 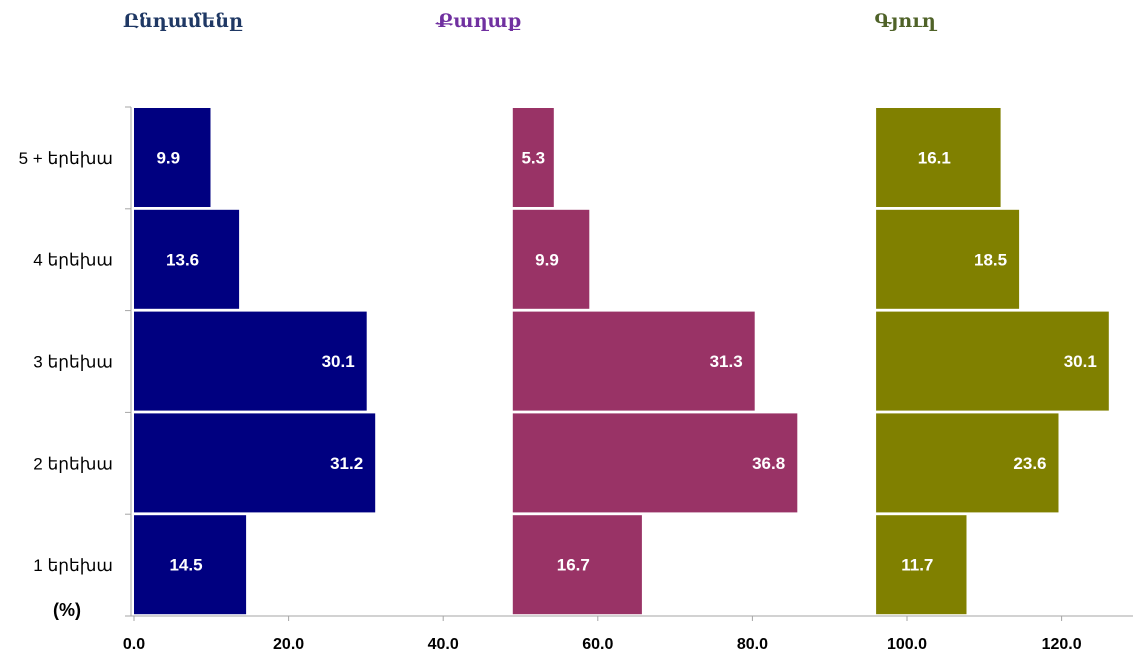 I want to click on category-label-3: 4 երեխա, so click(x=73, y=260).